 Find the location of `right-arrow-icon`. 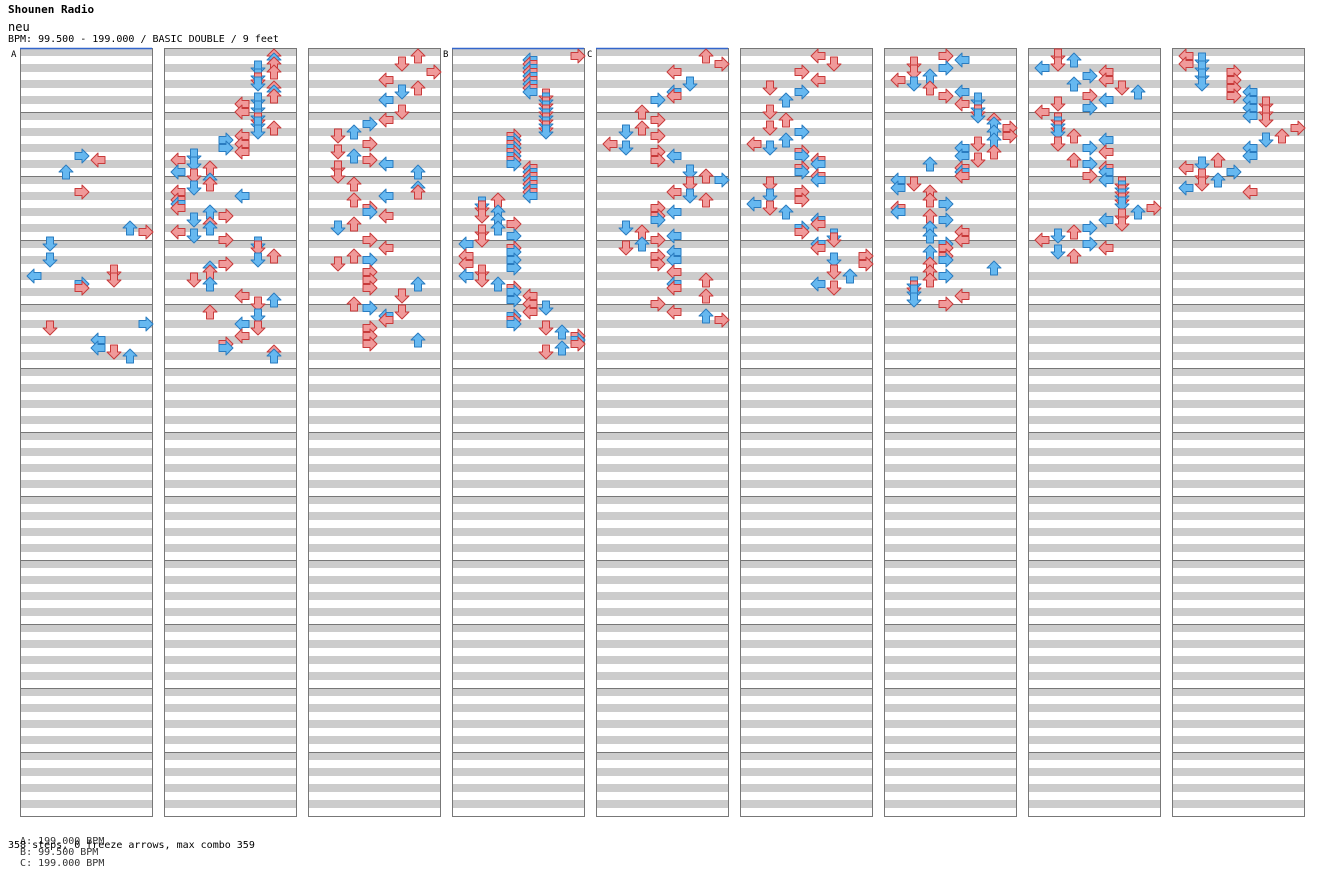

right-arrow-icon is located at coordinates (658, 100).